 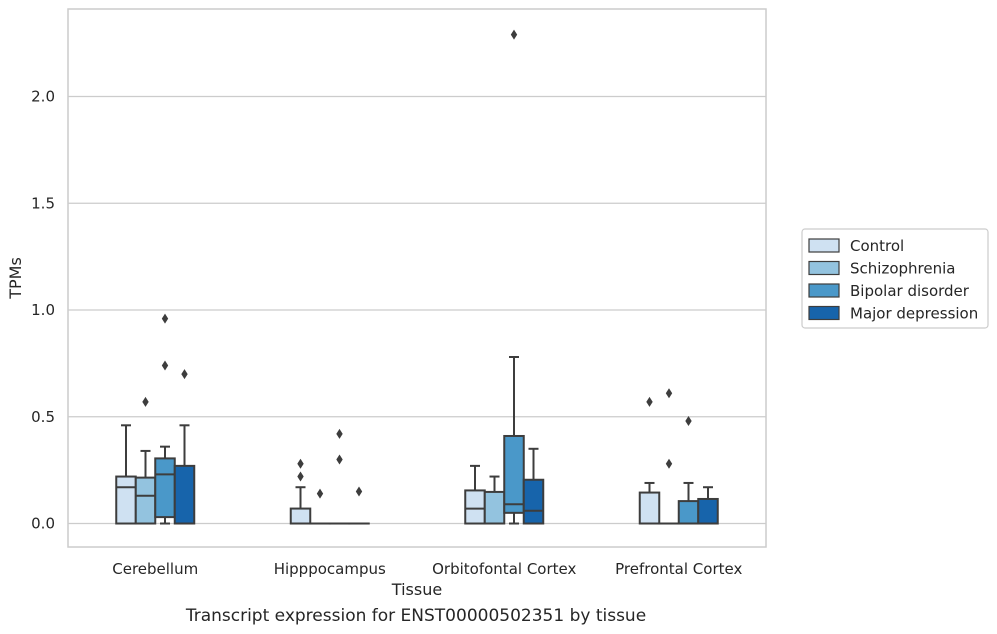 I want to click on legend-label: Schizophrenia, so click(x=902, y=269).